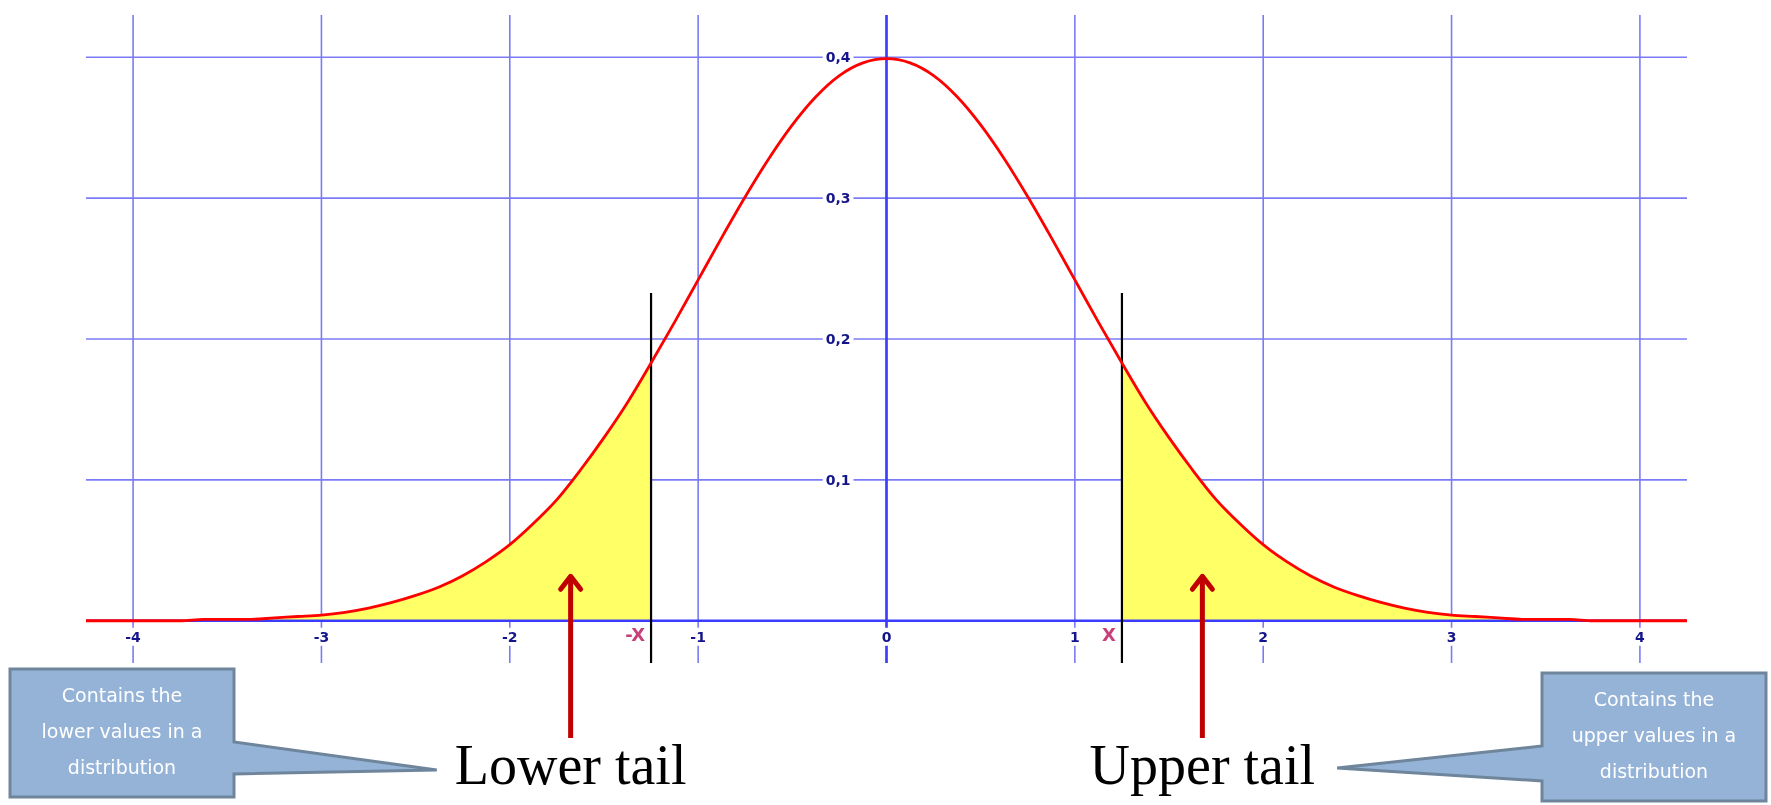 The height and width of the screenshot is (805, 1771). What do you see at coordinates (133, 636) in the screenshot?
I see `x-tick-label: -4` at bounding box center [133, 636].